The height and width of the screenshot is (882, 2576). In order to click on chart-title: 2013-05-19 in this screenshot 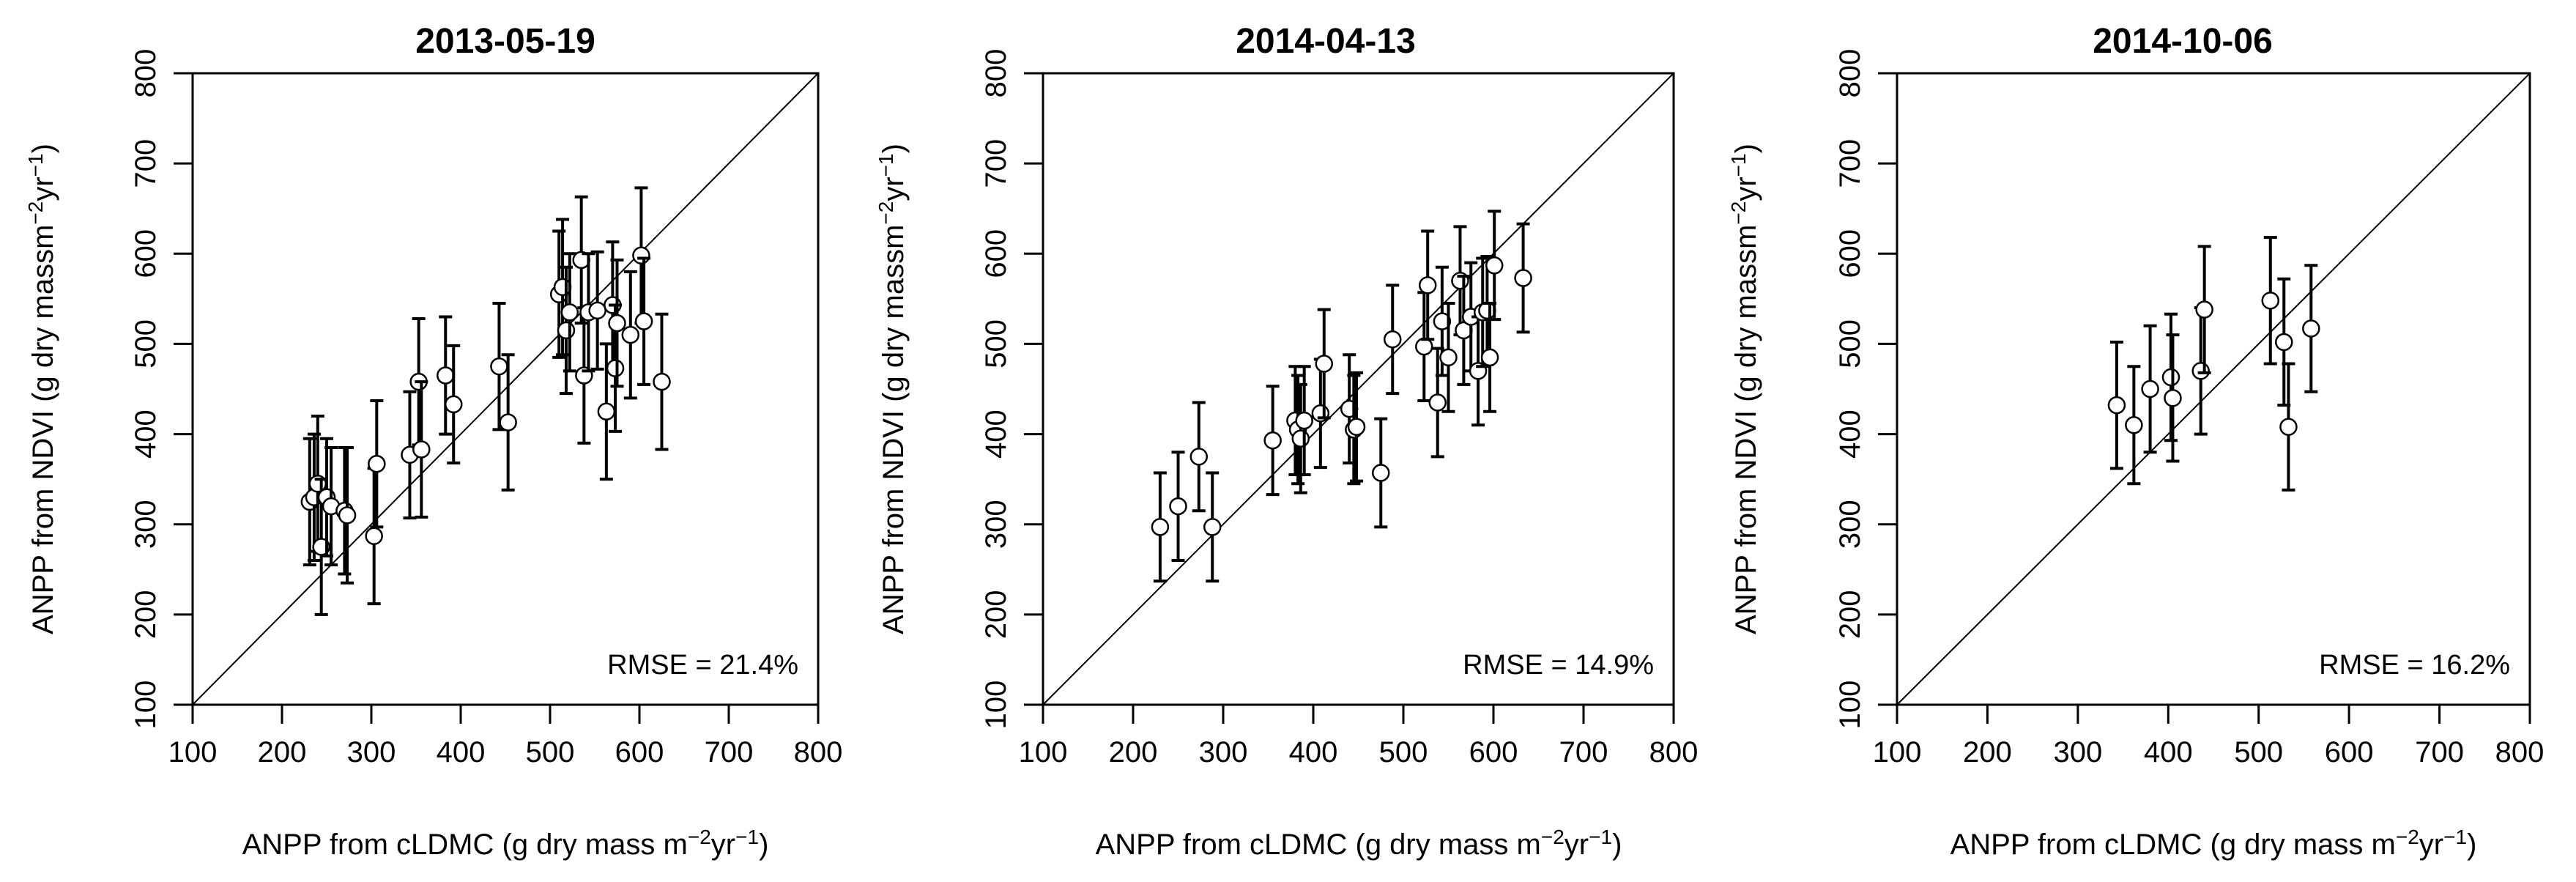, I will do `click(505, 41)`.